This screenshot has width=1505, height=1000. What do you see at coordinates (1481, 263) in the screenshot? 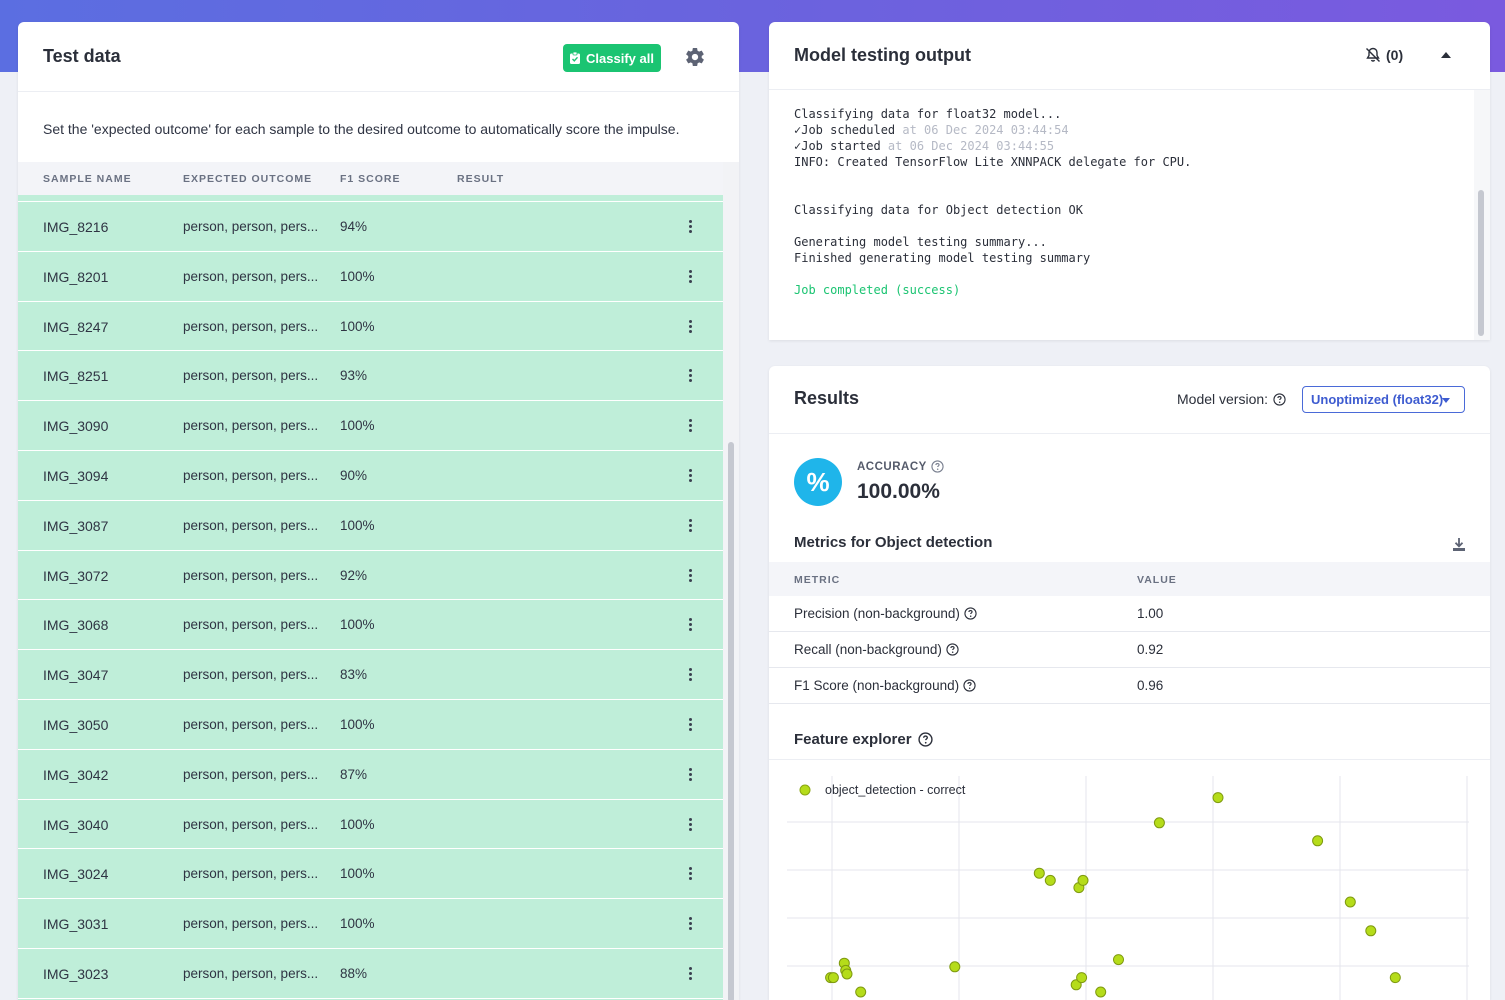
I see `console-scroll-thumb` at bounding box center [1481, 263].